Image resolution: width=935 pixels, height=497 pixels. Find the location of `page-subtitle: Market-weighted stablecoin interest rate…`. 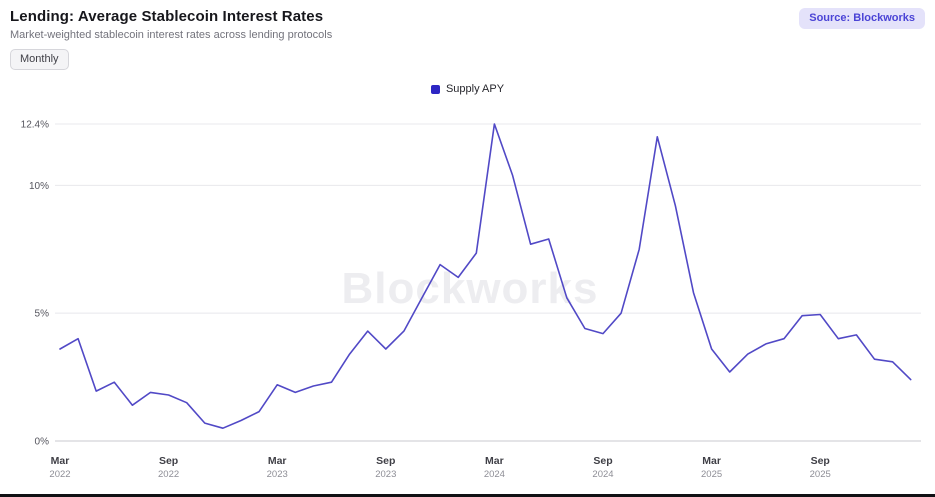

page-subtitle: Market-weighted stablecoin interest rate… is located at coordinates (171, 35).